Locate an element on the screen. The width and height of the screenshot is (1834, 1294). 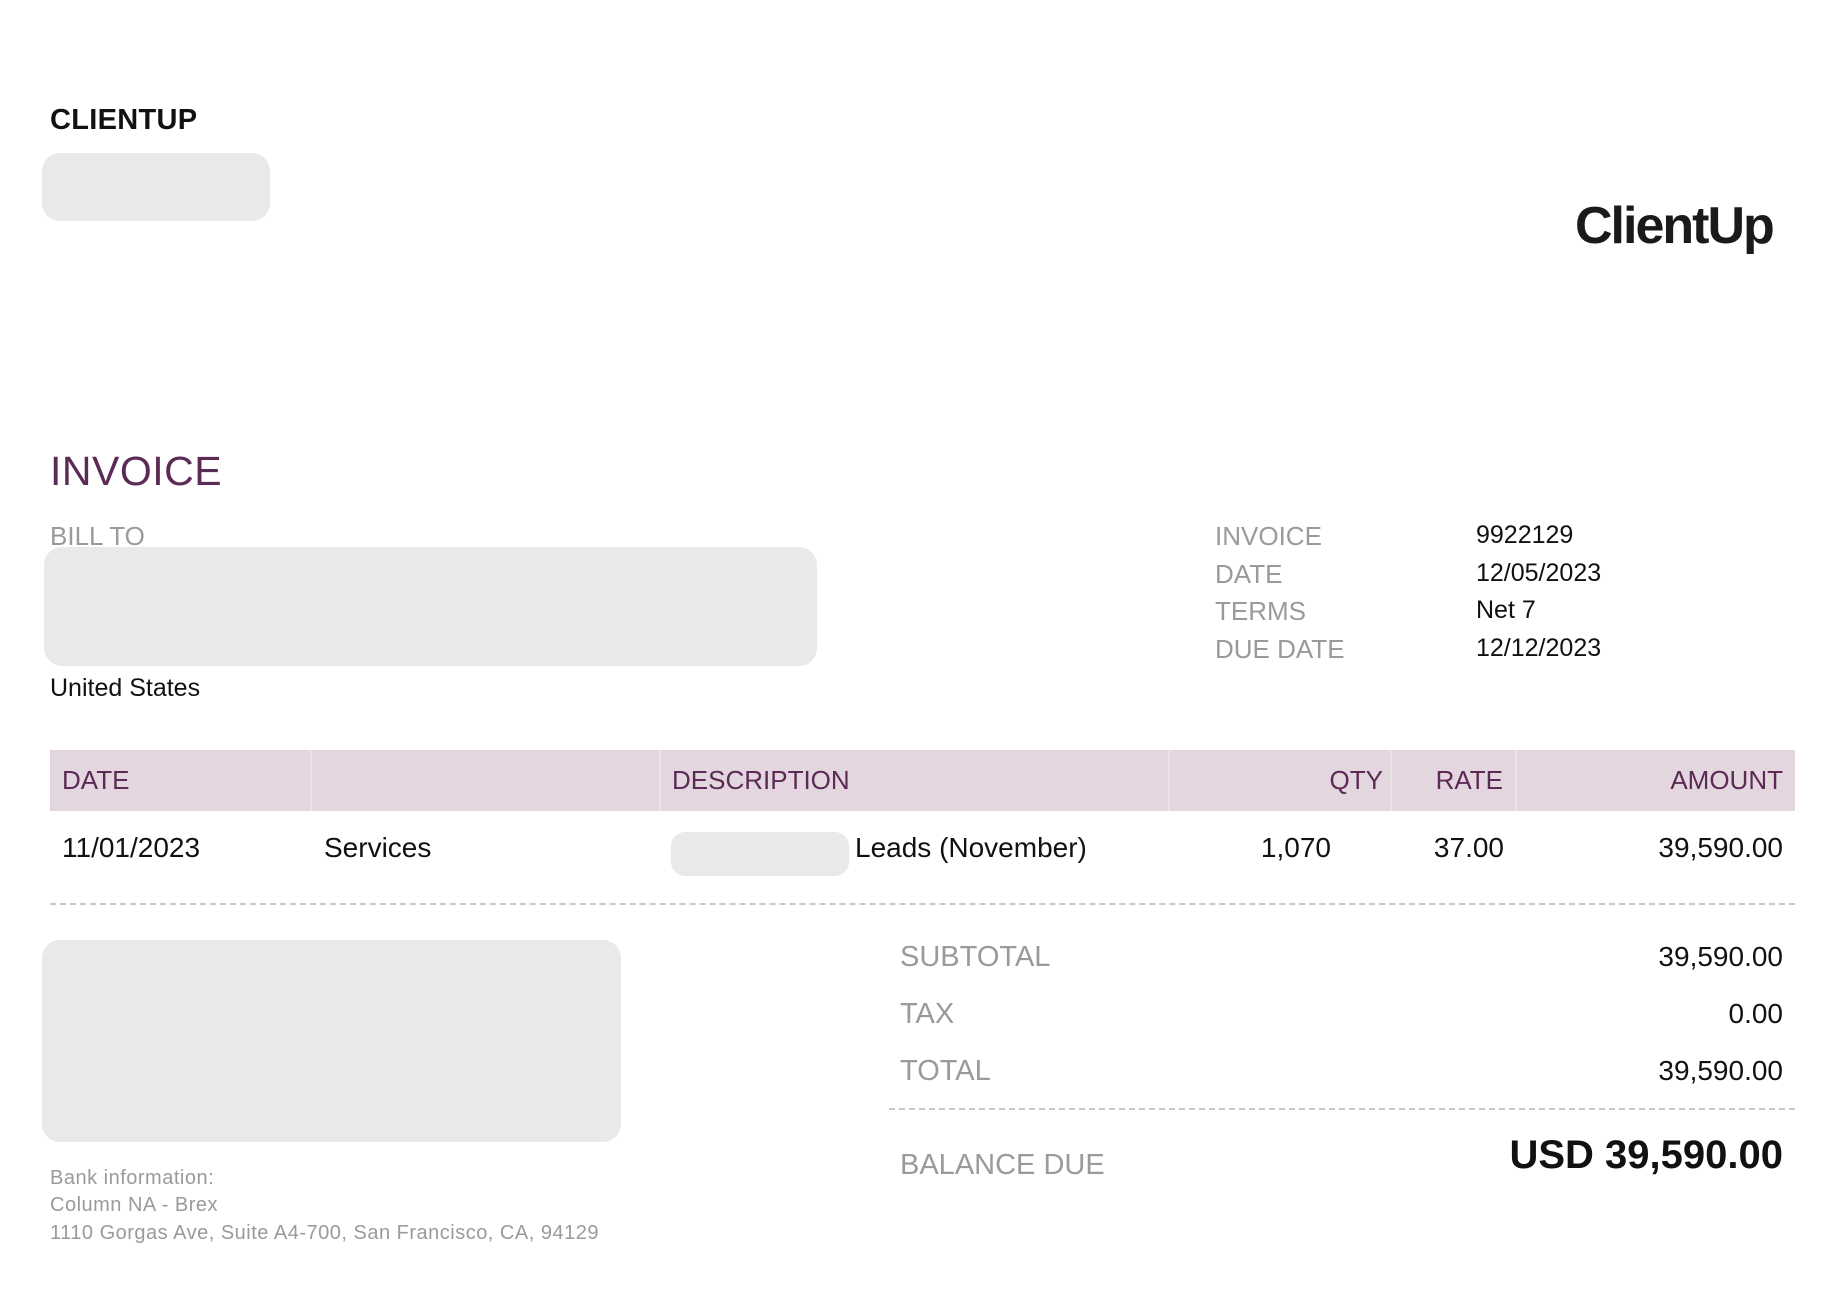
bank-info-label: Bank information: is located at coordinates (132, 1178).